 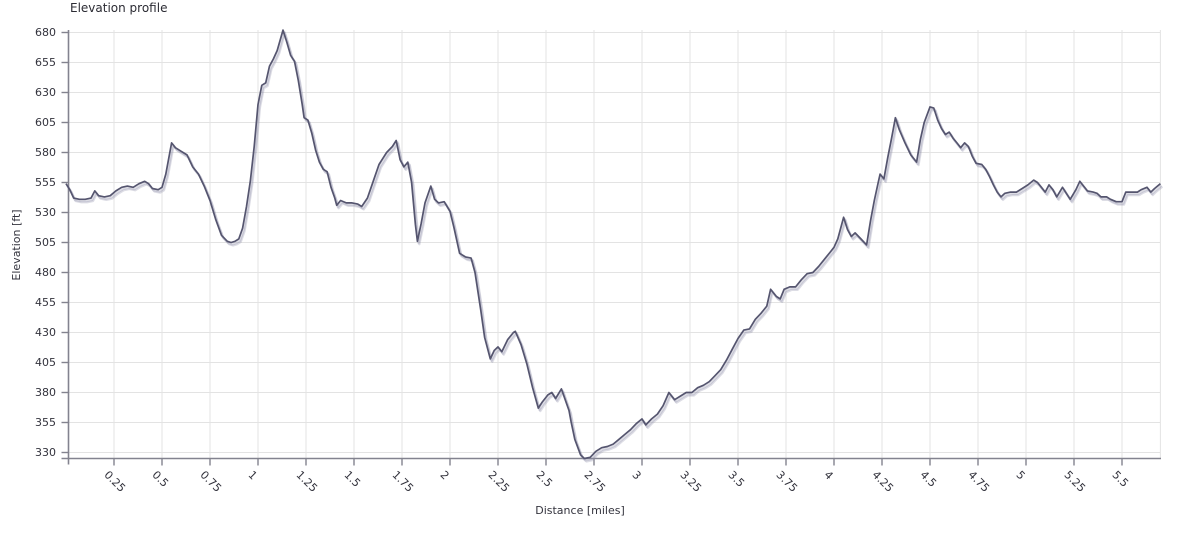 I want to click on x-axis-title: Distance [miles], so click(x=580, y=510).